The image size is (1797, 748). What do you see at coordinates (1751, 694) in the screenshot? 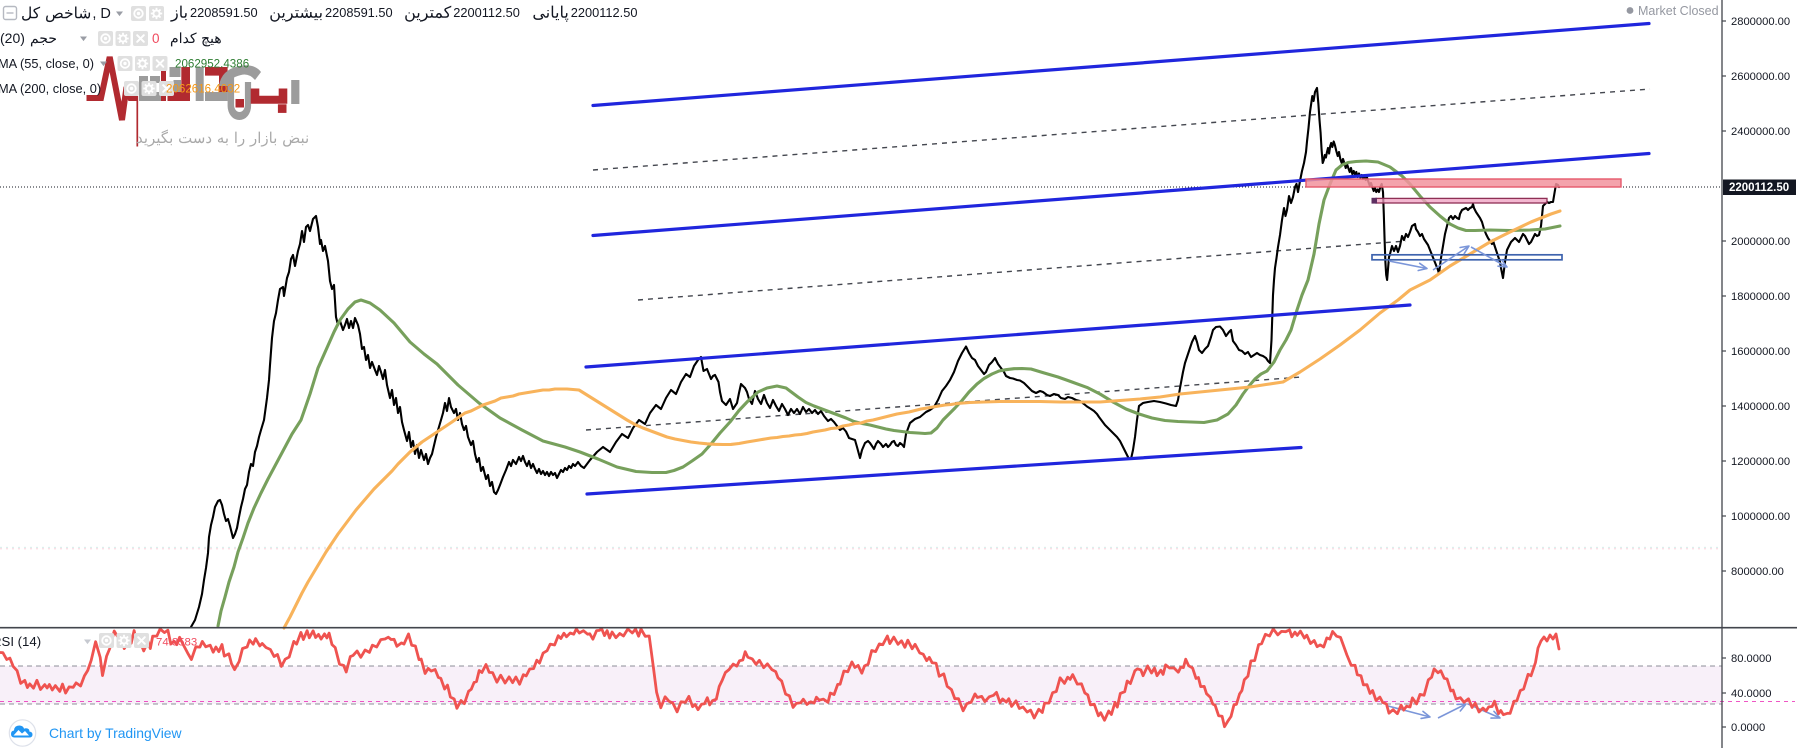
I see `svg-text: 40.0000` at bounding box center [1751, 694].